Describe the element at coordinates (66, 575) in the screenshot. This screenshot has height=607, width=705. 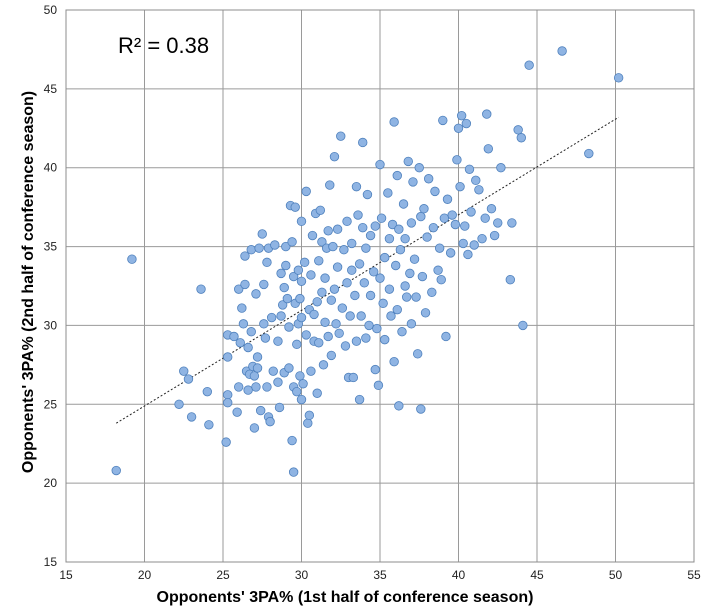
I see `x-tick-label: 15` at that location.